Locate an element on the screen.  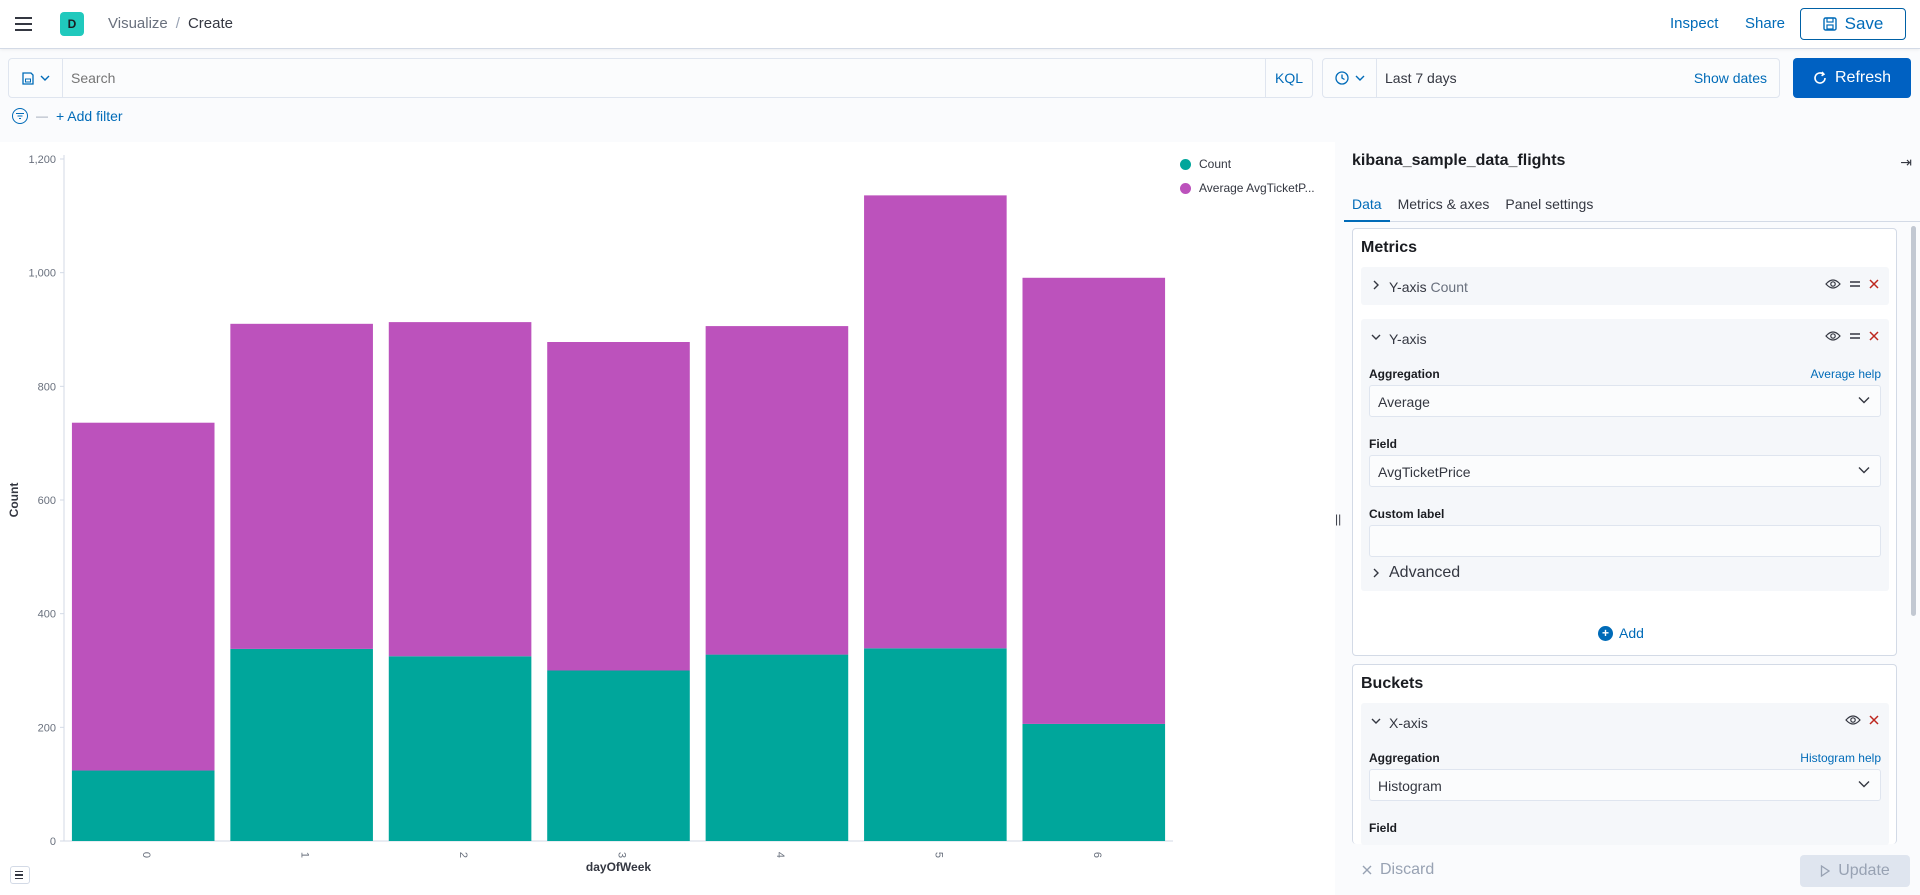
legend-label: Count is located at coordinates (1215, 164).